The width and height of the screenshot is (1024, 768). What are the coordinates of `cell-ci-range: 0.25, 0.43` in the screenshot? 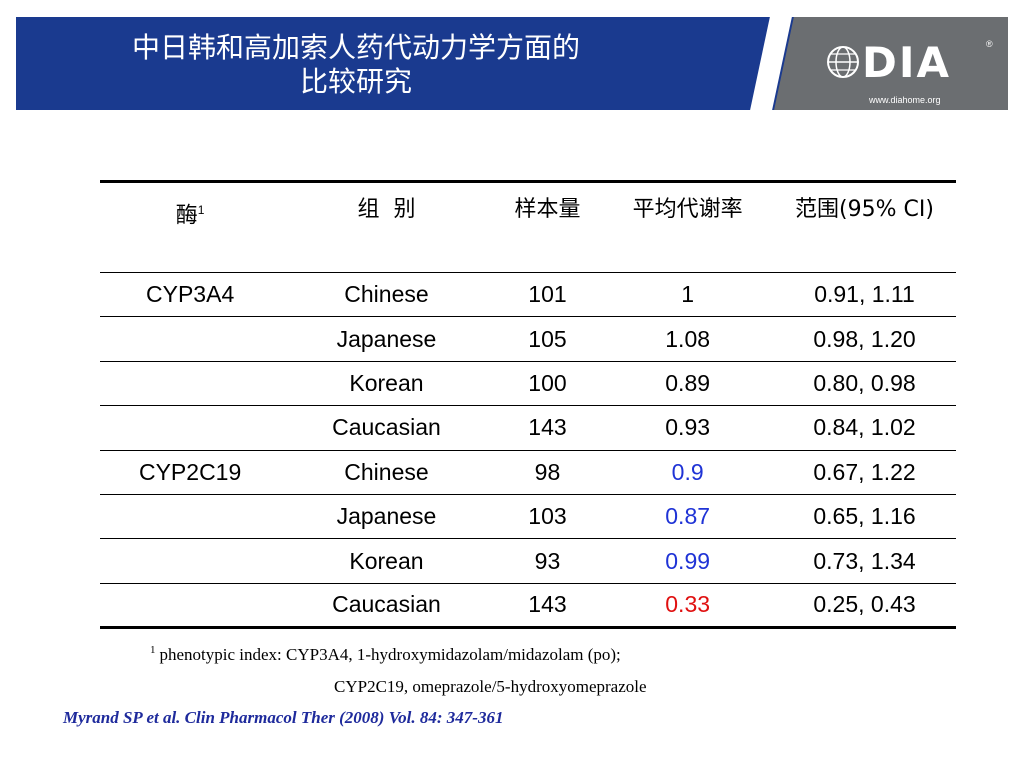 It's located at (864, 604).